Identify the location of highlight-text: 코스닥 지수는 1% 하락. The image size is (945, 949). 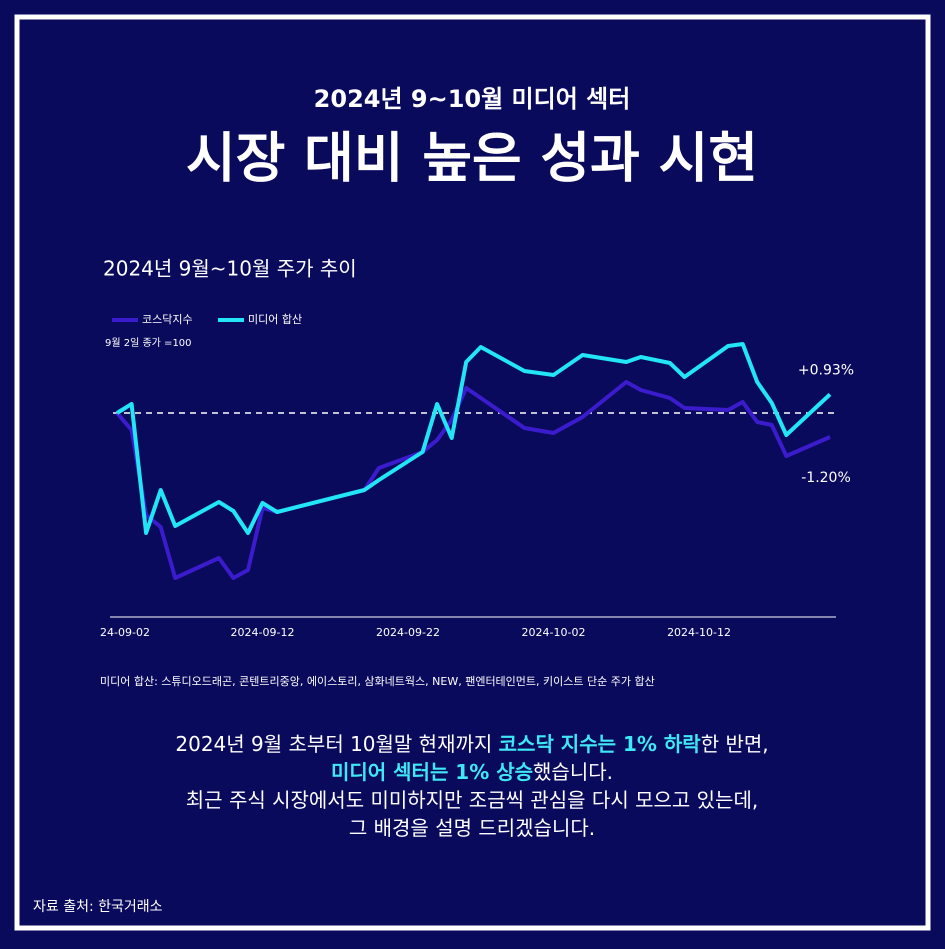
(600, 744).